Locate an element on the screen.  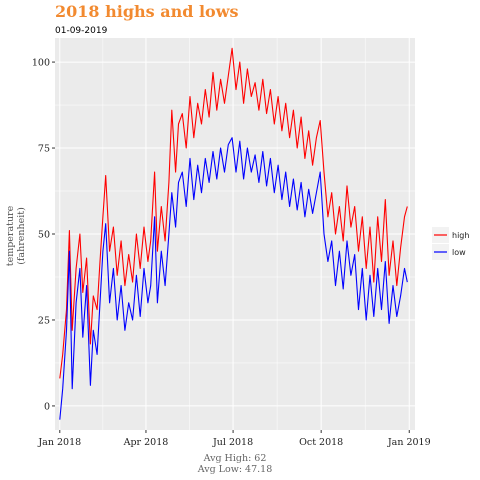
chart-title: 2018 highs and lows is located at coordinates (147, 11).